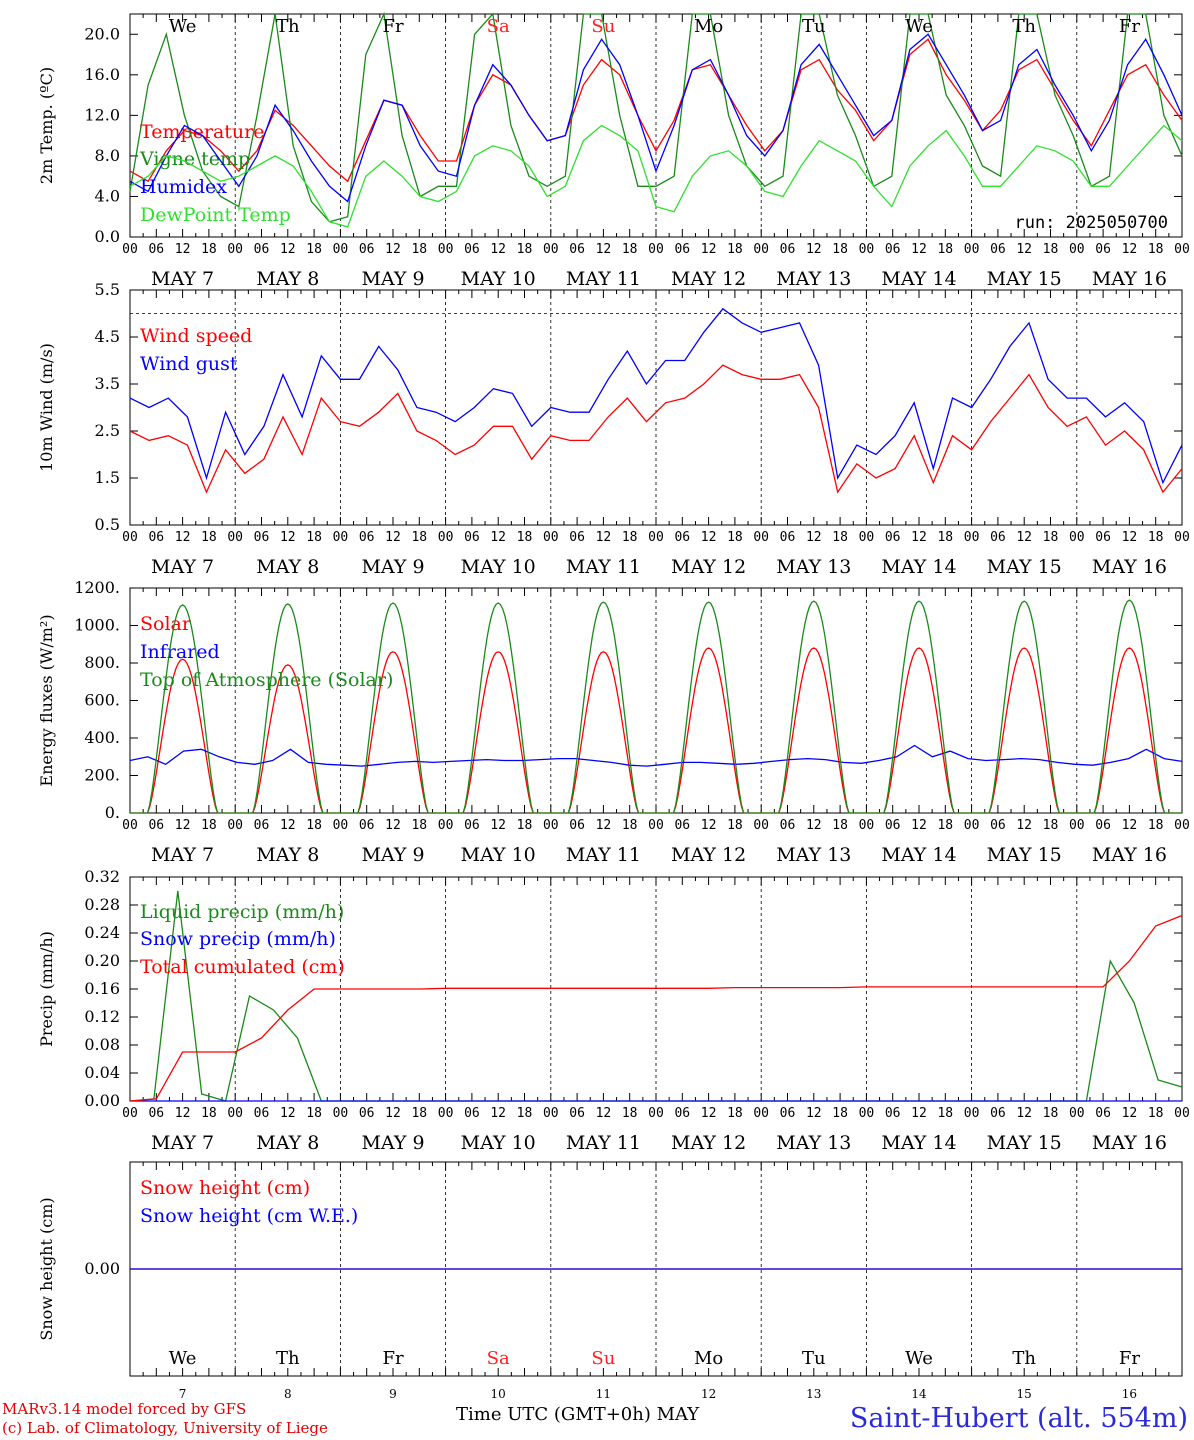  Describe the element at coordinates (498, 26) in the screenshot. I see `day-name-label: Sa` at that location.